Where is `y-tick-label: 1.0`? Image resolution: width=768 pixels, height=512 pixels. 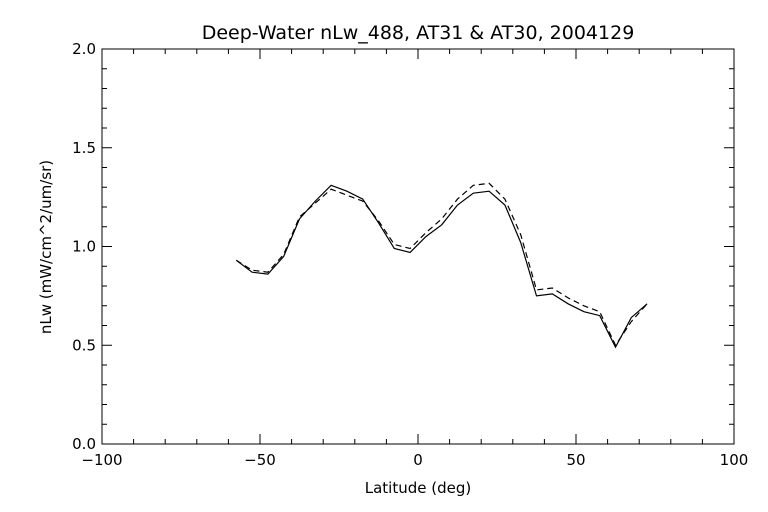
y-tick-label: 1.0 is located at coordinates (84, 247).